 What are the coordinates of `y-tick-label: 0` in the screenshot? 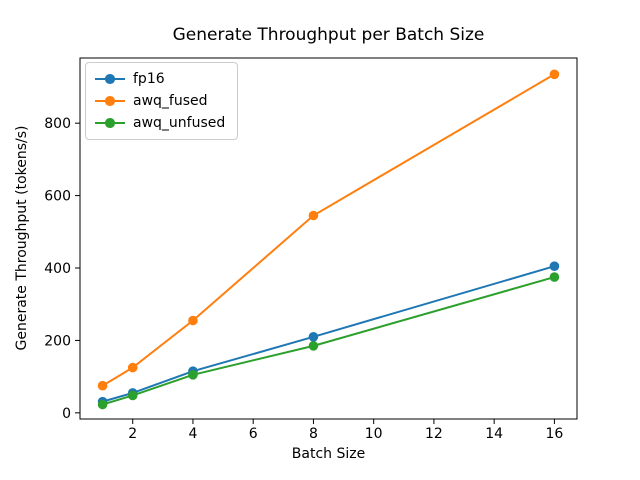 It's located at (66, 414).